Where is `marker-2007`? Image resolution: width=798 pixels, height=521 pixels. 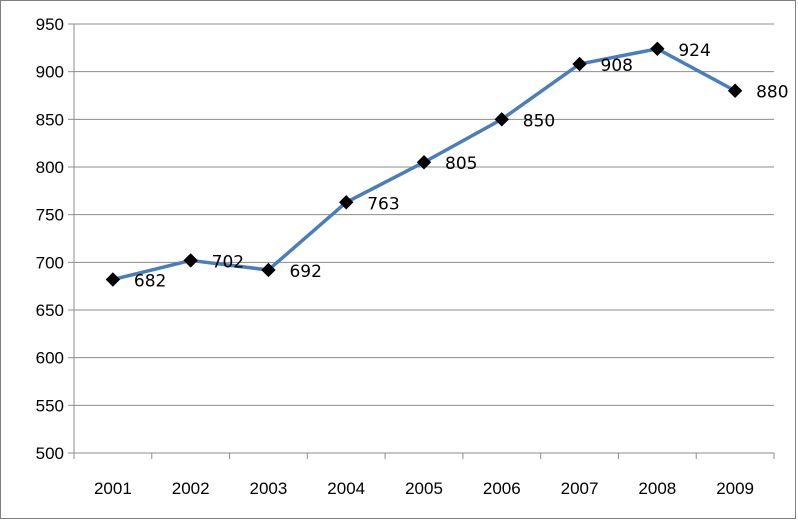 marker-2007 is located at coordinates (579, 64).